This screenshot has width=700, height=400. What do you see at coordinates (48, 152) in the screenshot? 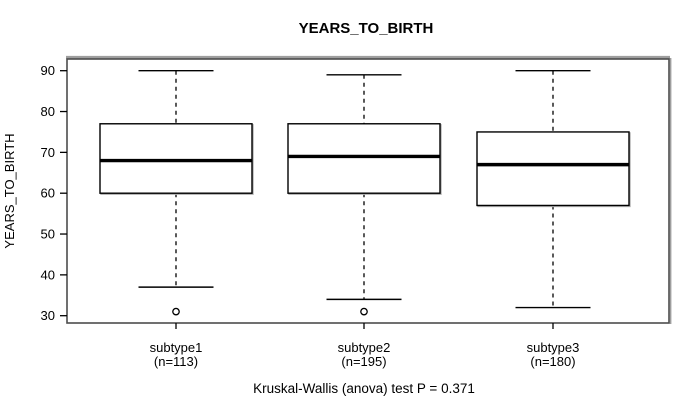
I see `y-tick-label: 70` at bounding box center [48, 152].